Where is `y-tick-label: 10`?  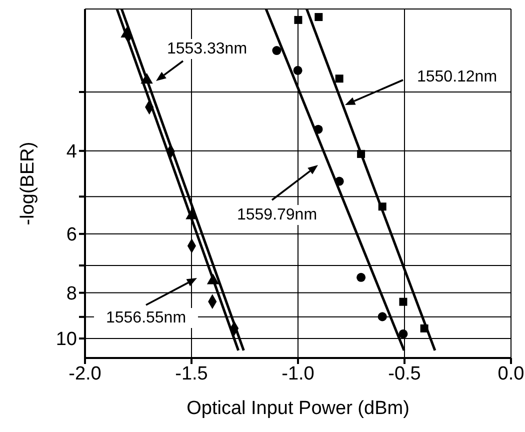 y-tick-label: 10 is located at coordinates (66, 339).